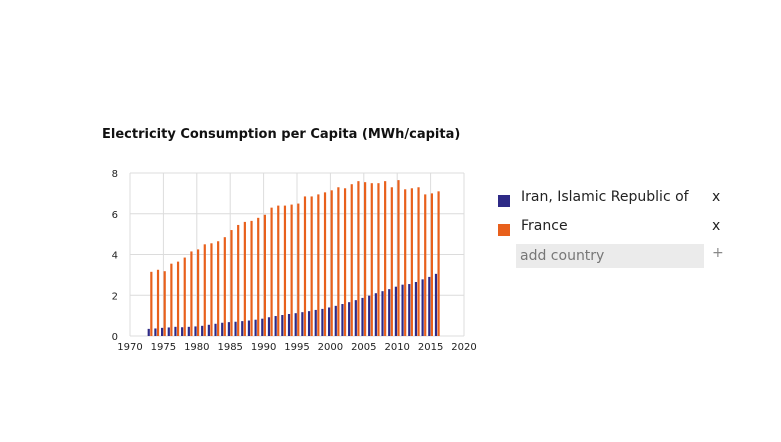 This screenshot has width=781, height=442. Describe the element at coordinates (229, 347) in the screenshot. I see `x-tick-label: 1985` at that location.